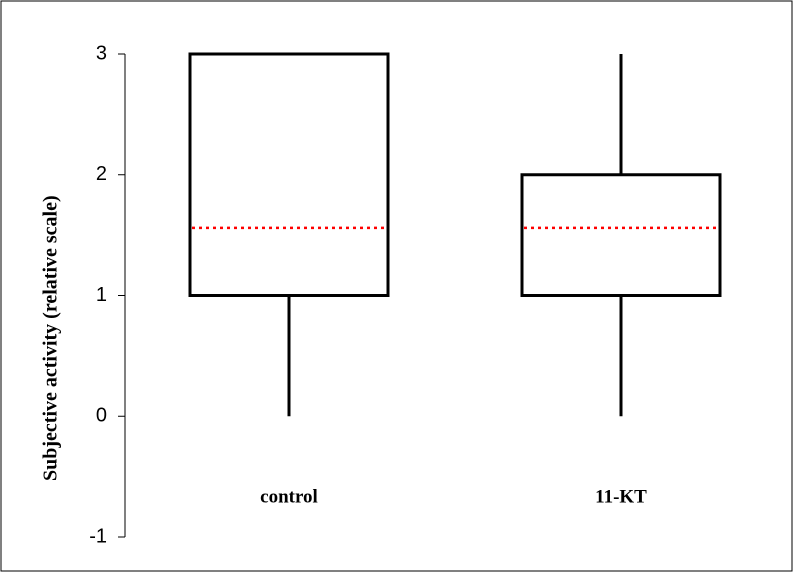 This screenshot has height=573, width=794. I want to click on y-label-clip: Subjective activity (relative scale), so click(51, 338).